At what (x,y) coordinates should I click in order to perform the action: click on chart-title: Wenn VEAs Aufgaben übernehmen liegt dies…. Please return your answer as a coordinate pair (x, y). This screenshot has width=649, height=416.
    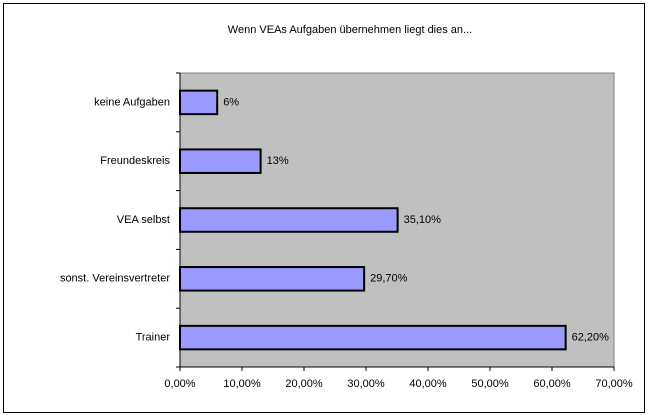
    Looking at the image, I should click on (350, 30).